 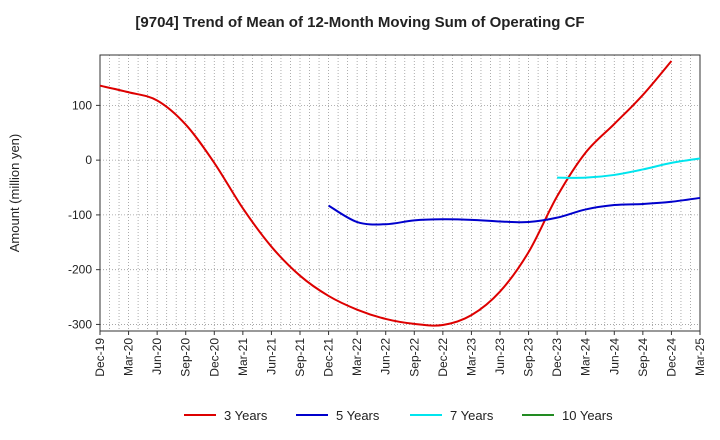 What do you see at coordinates (472, 415) in the screenshot?
I see `legend-label-7-years: 7 Years` at bounding box center [472, 415].